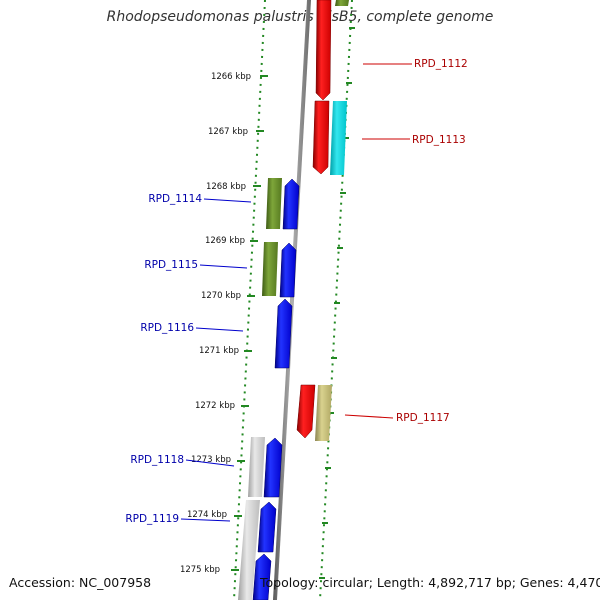  Describe the element at coordinates (439, 140) in the screenshot. I see `gene-label-rpd-1113: RPD_1113` at that location.